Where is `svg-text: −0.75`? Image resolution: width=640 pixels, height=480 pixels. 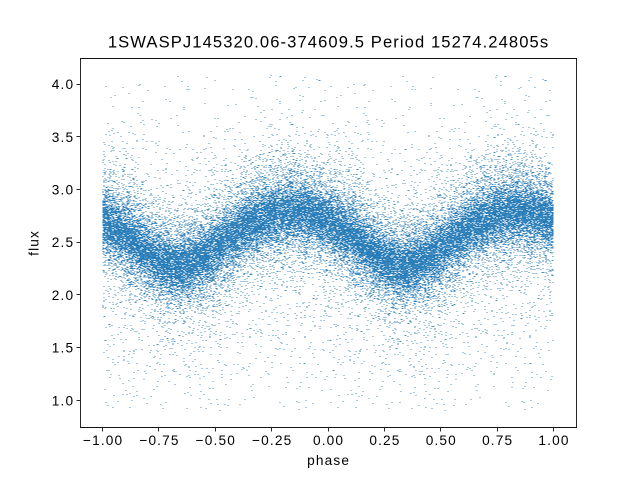 svg-text: −0.75 is located at coordinates (159, 440).